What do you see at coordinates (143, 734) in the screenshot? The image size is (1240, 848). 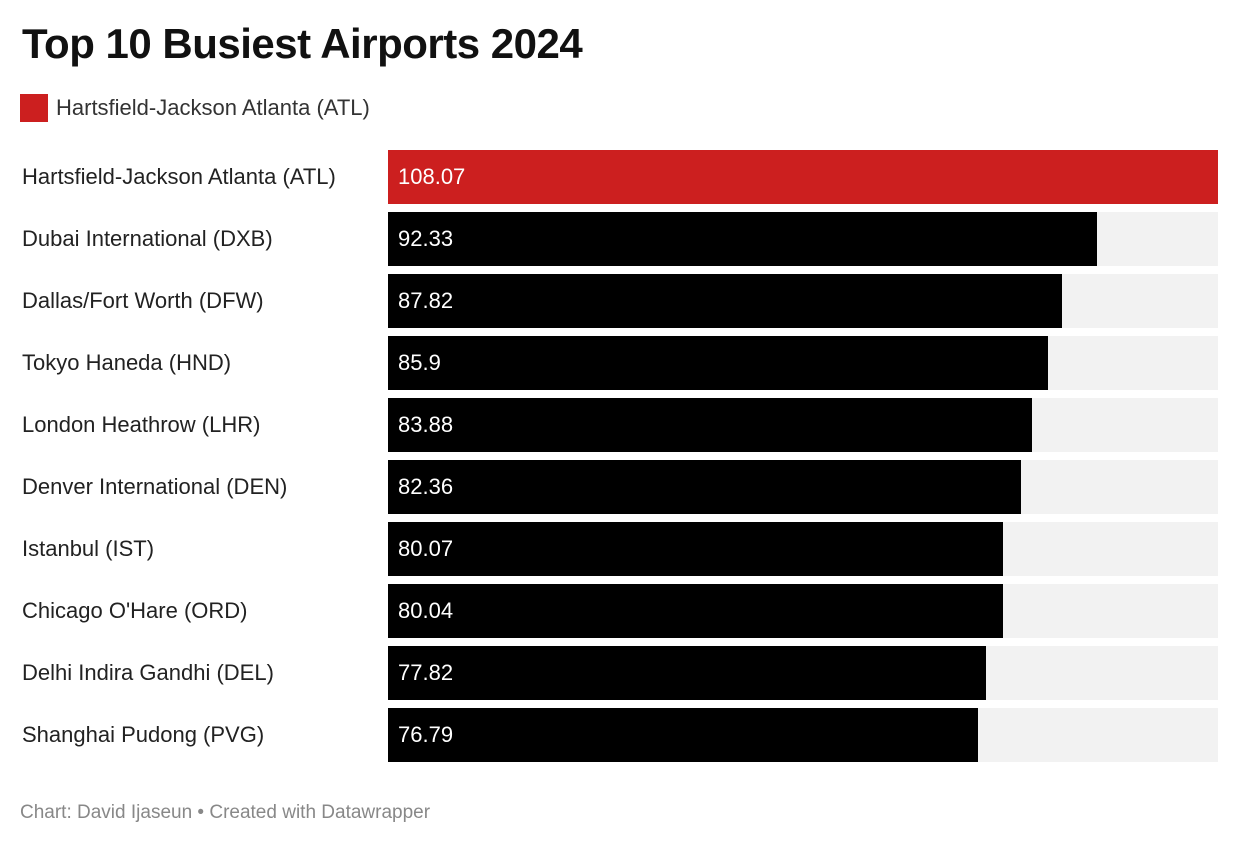 I see `category-label: Shanghai Pudong (PVG)` at bounding box center [143, 734].